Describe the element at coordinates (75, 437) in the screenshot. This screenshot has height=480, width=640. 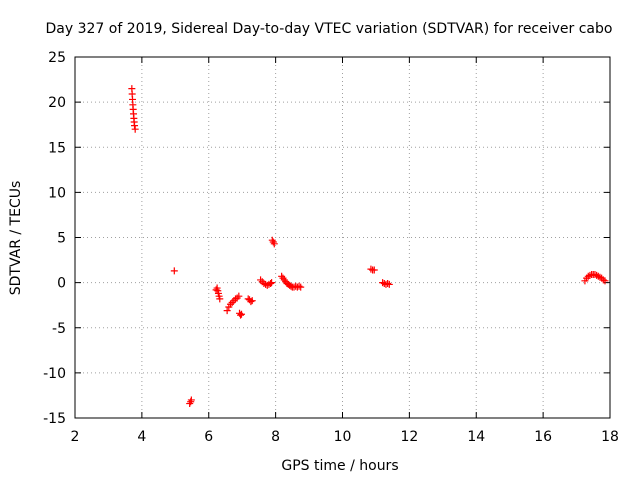
I see `x-tick-label: 2` at that location.